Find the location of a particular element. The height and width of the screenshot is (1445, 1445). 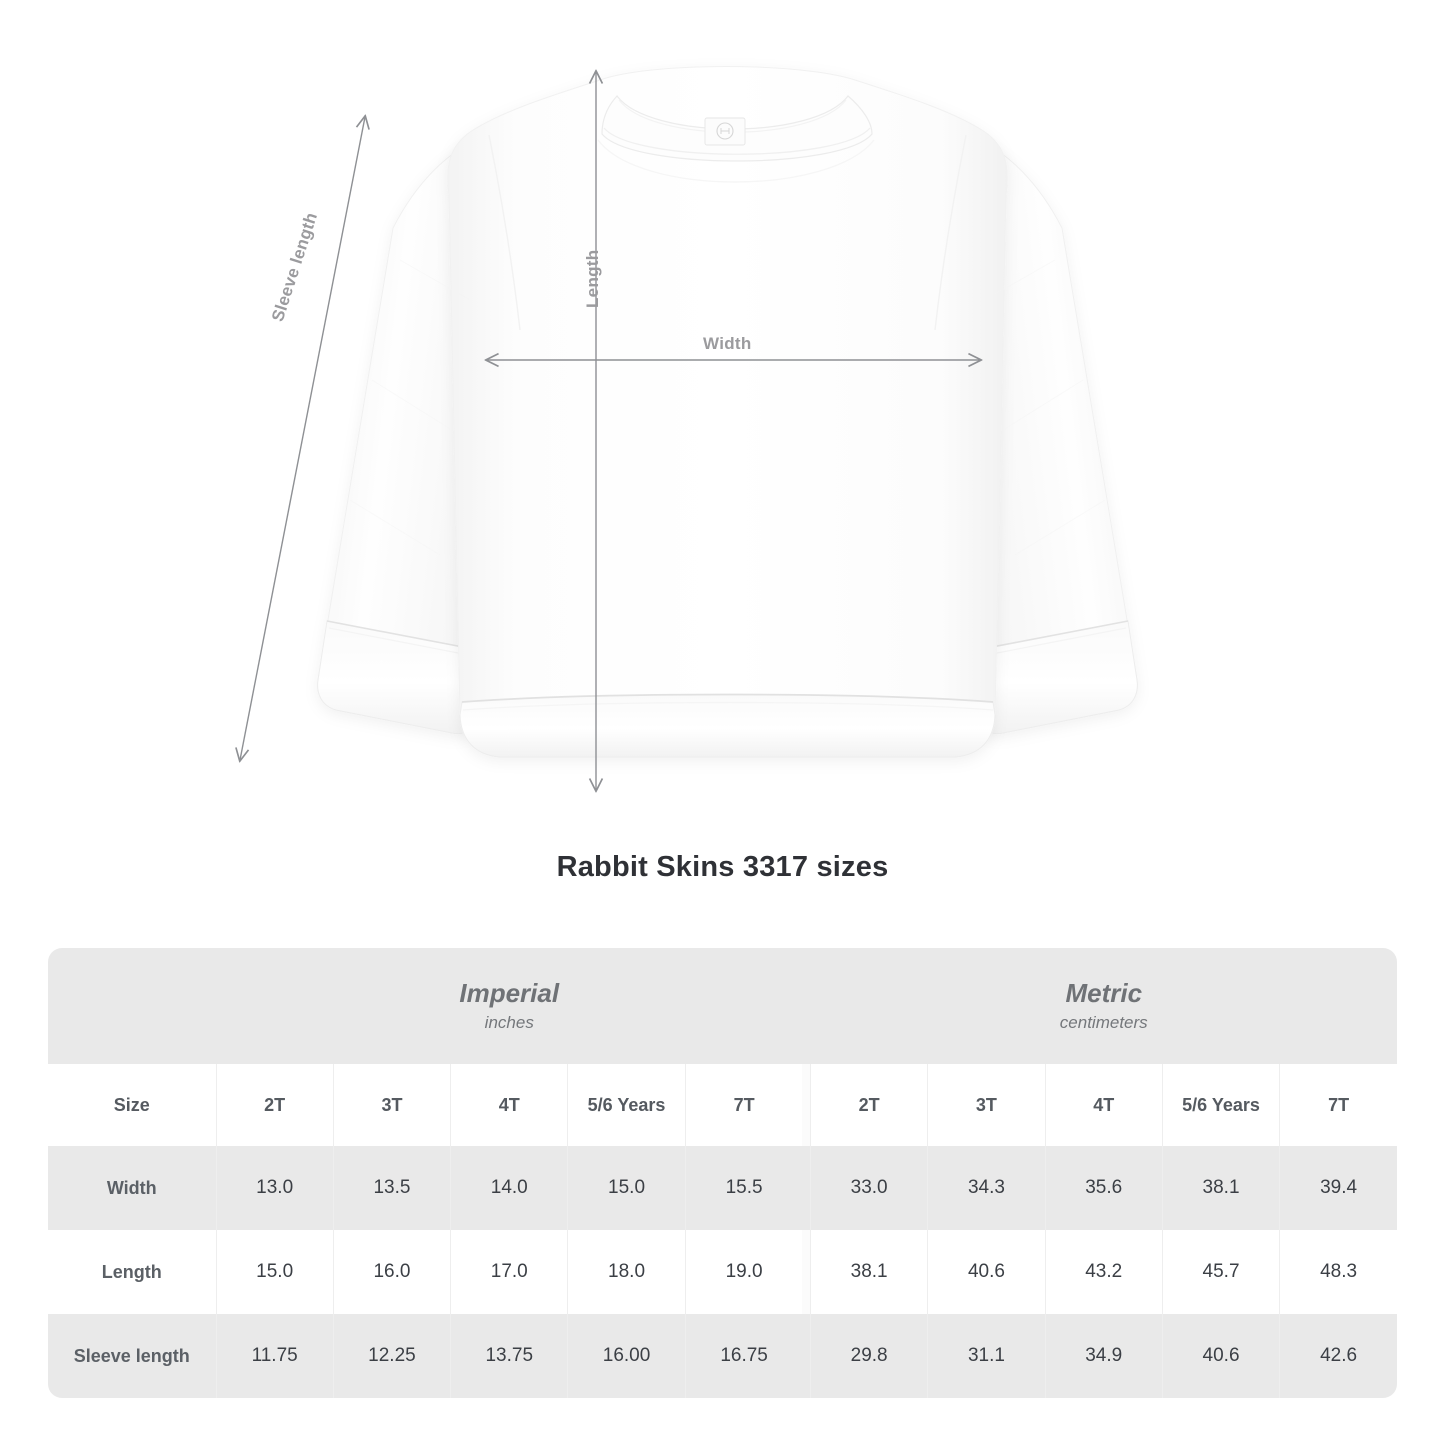

unit-name-imperial: Imperial is located at coordinates (509, 992).